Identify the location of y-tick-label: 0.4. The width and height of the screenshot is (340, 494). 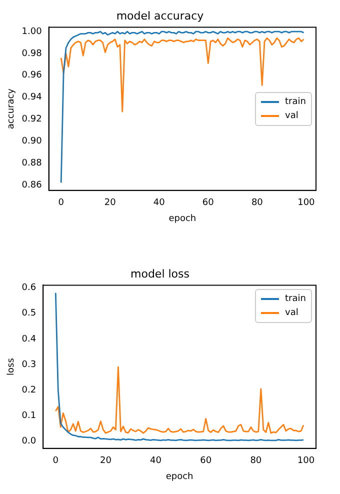
(29, 339).